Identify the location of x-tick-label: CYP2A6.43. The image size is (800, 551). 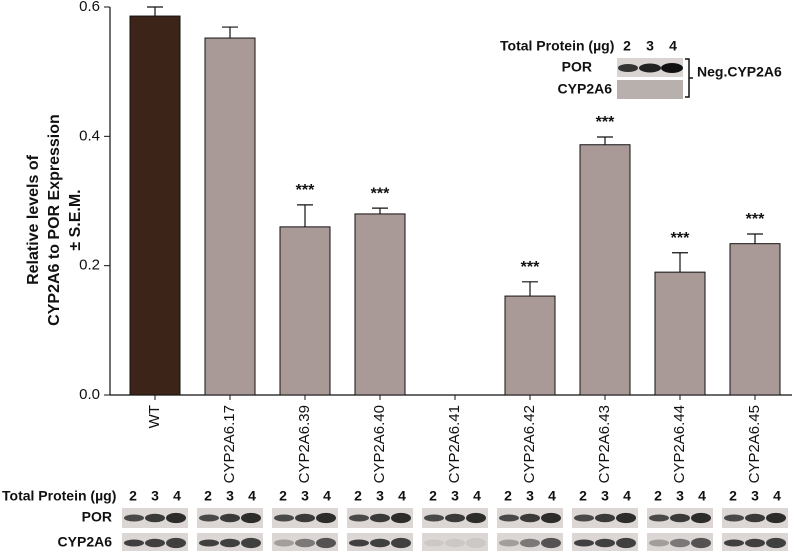
(604, 444).